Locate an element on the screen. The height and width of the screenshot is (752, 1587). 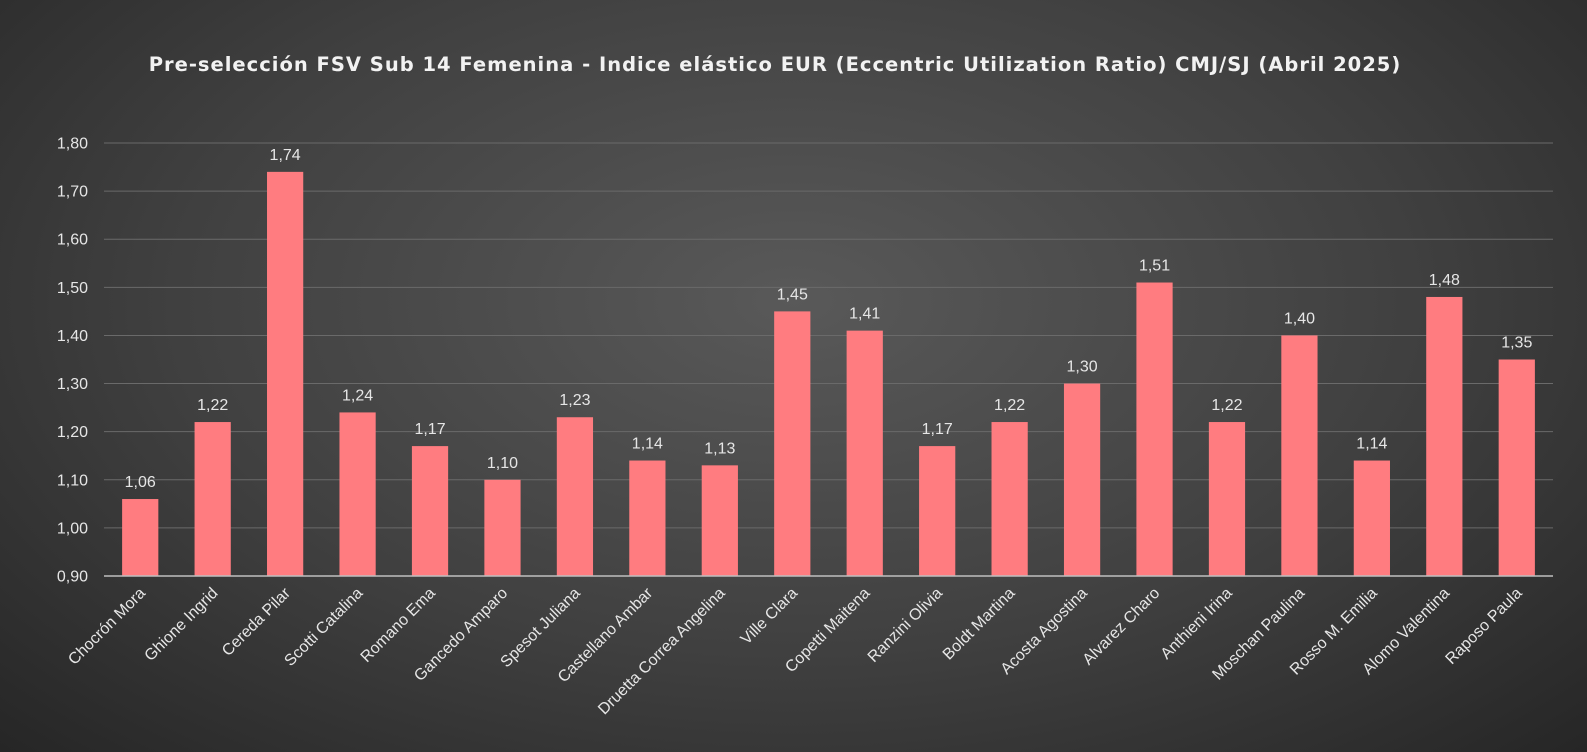
y-tick-label: 1,30 is located at coordinates (72, 384).